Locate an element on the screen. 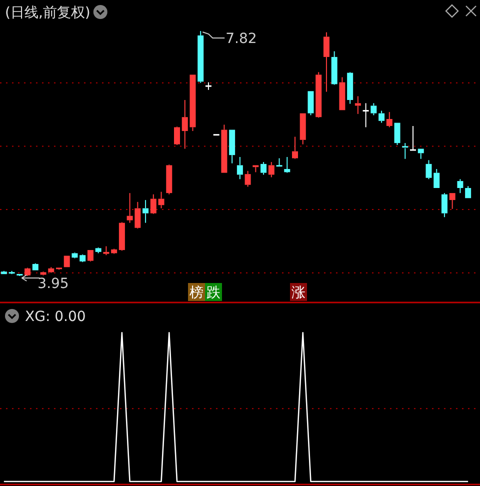  annotation: 3.95 is located at coordinates (53, 284).